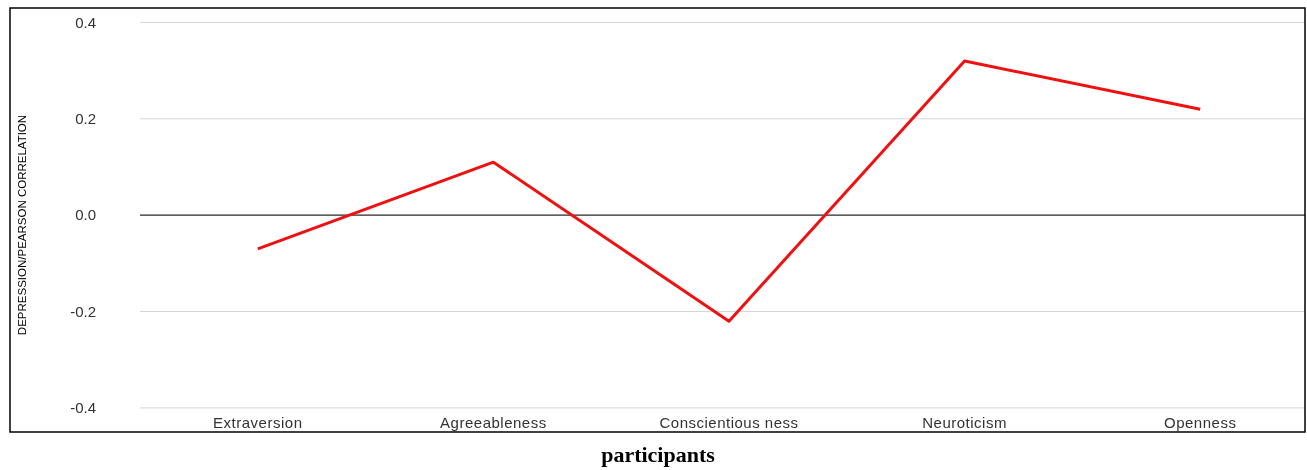 The height and width of the screenshot is (470, 1307). Describe the element at coordinates (493, 422) in the screenshot. I see `x-tick-label: Agreeableness` at that location.